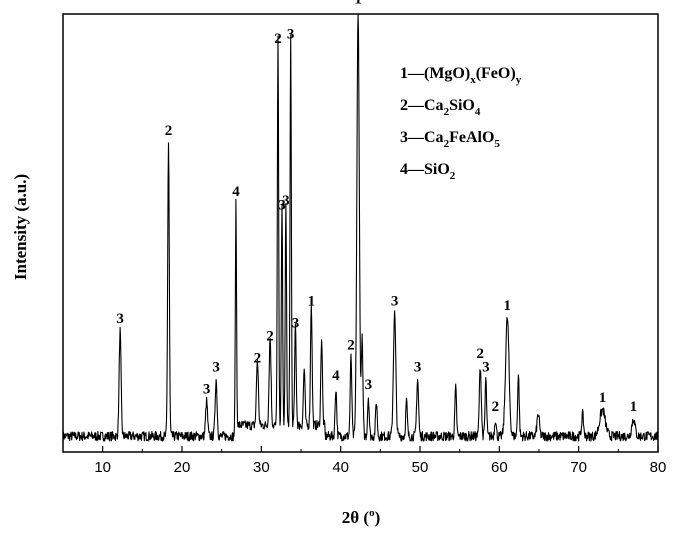  What do you see at coordinates (578, 467) in the screenshot?
I see `x-tick-label: 70` at bounding box center [578, 467].